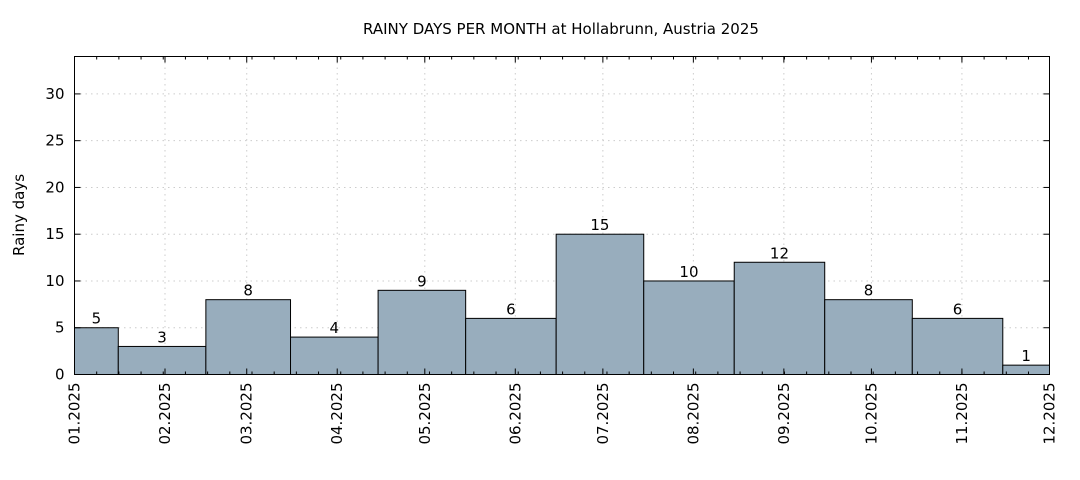 Image resolution: width=1080 pixels, height=480 pixels. What do you see at coordinates (871, 414) in the screenshot?
I see `x-tick-label: 10.2025` at bounding box center [871, 414].